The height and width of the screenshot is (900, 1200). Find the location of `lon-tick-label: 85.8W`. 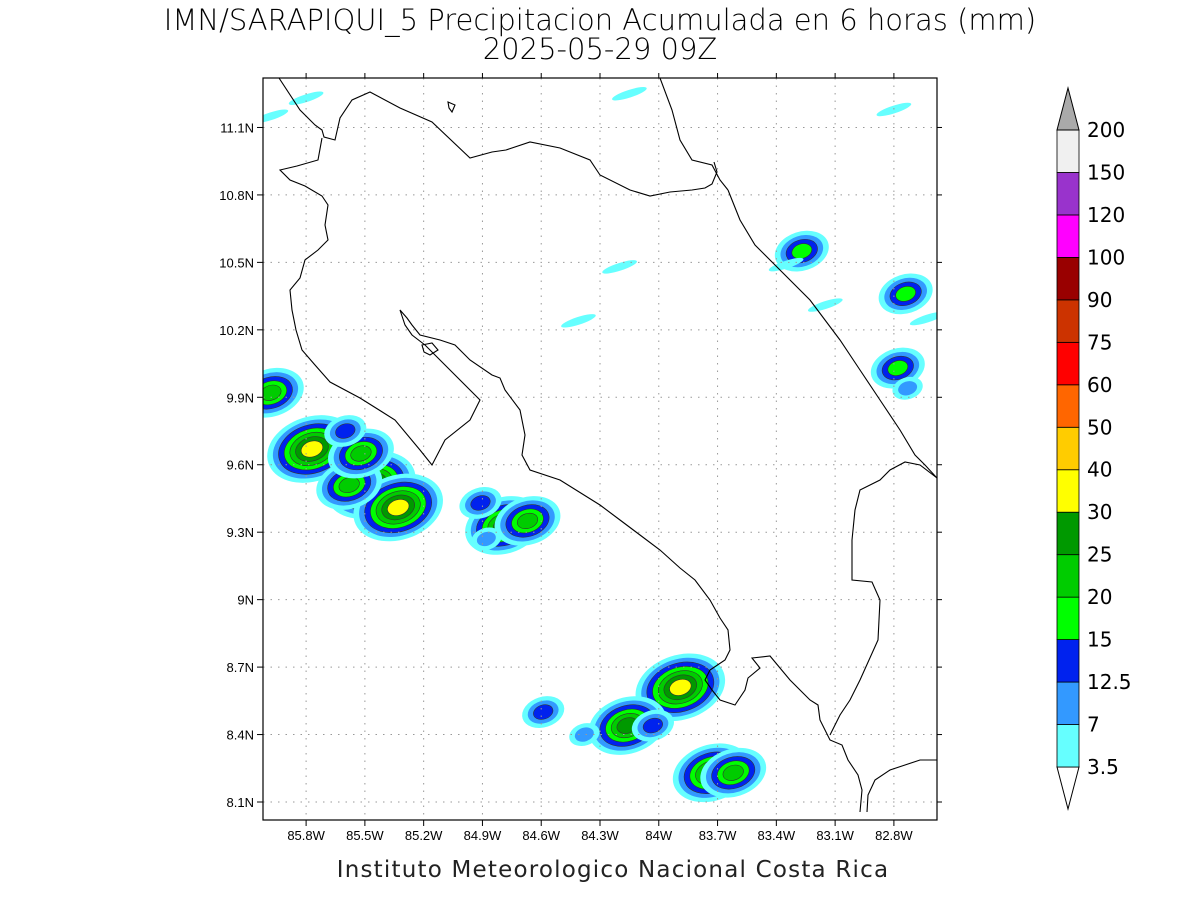

lon-tick-label: 85.8W is located at coordinates (306, 835).